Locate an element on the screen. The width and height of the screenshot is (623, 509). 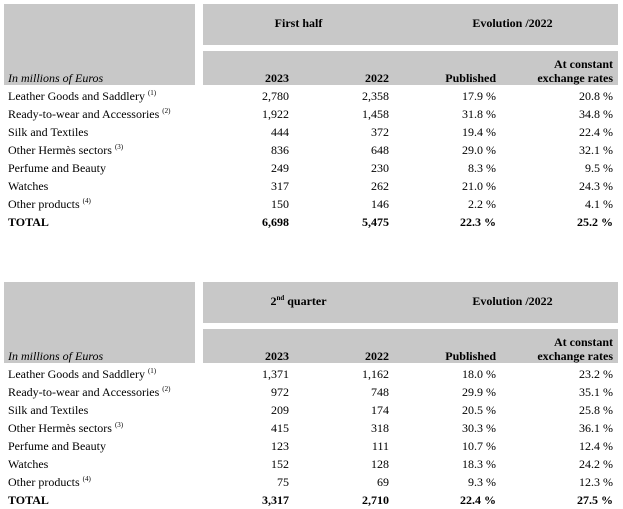
col-header-constant-rates: At constant exchange rates is located at coordinates (575, 349).